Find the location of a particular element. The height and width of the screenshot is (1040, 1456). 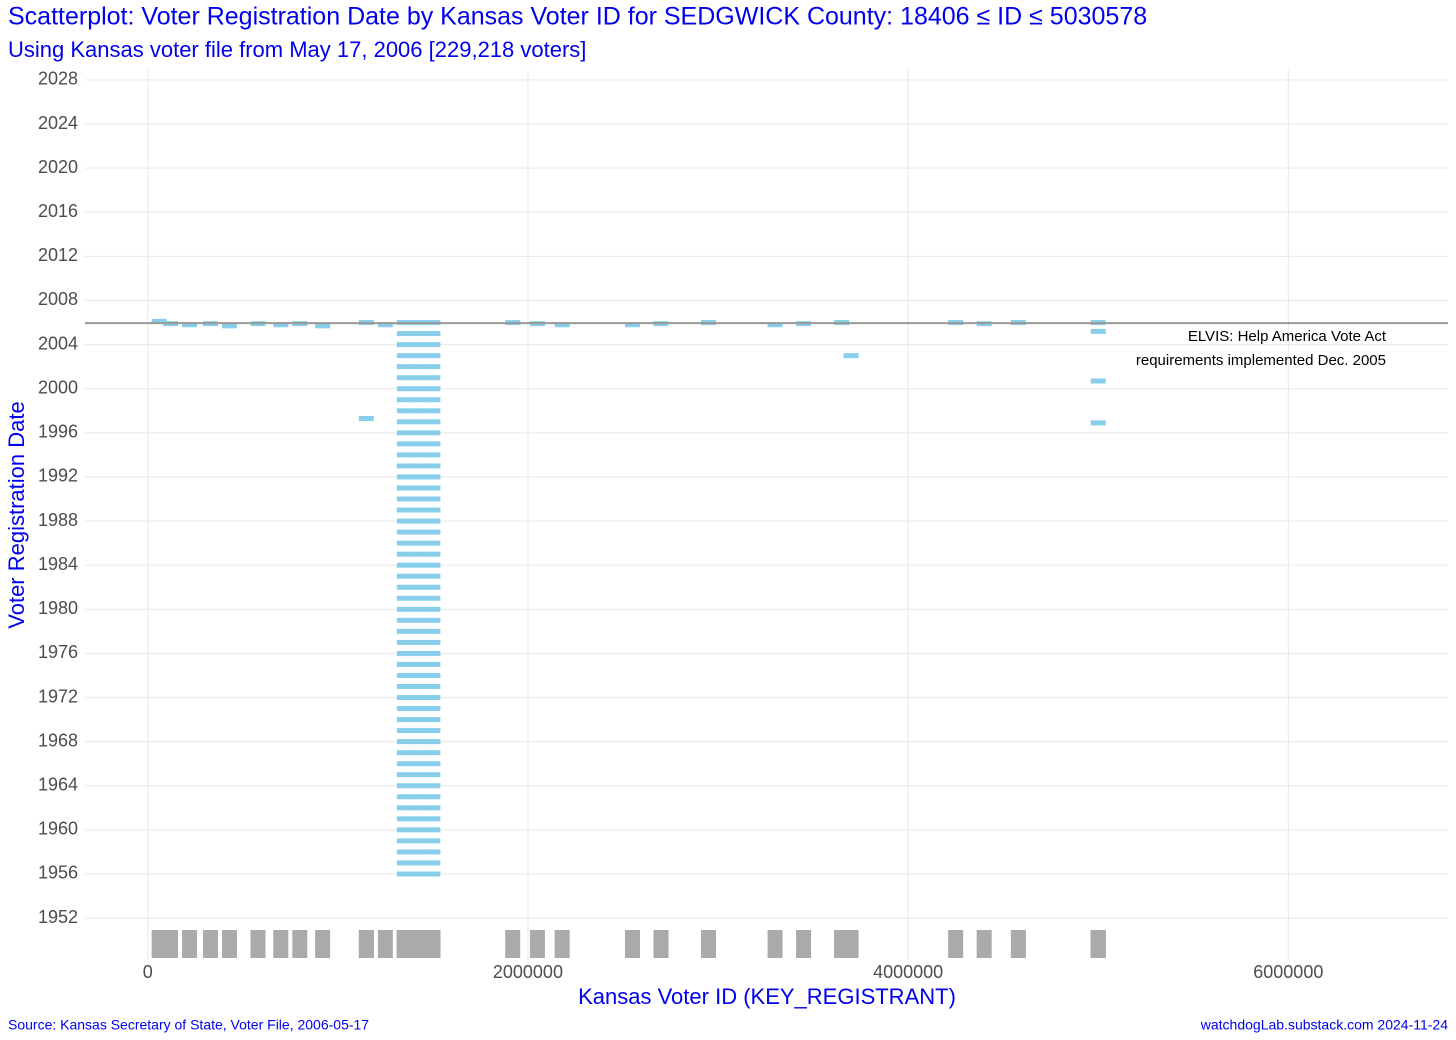

y-tick-label: 2024 is located at coordinates (58, 123).